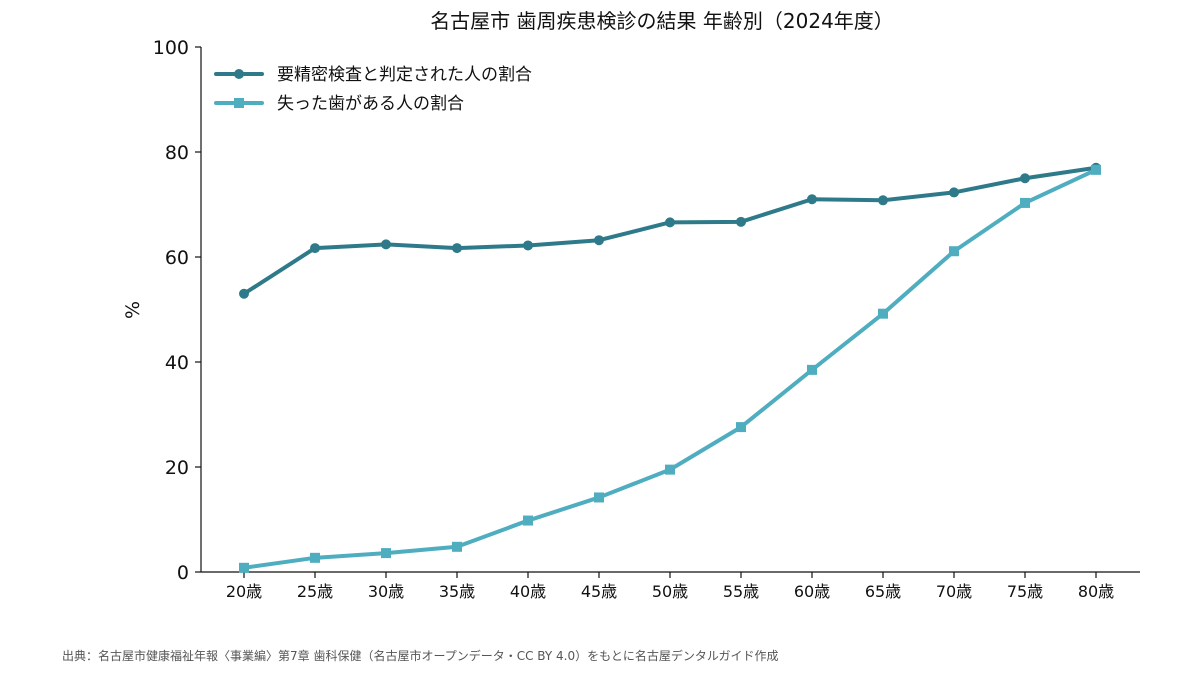 The width and height of the screenshot is (1200, 675). I want to click on x-tick-label: 70歳, so click(954, 591).